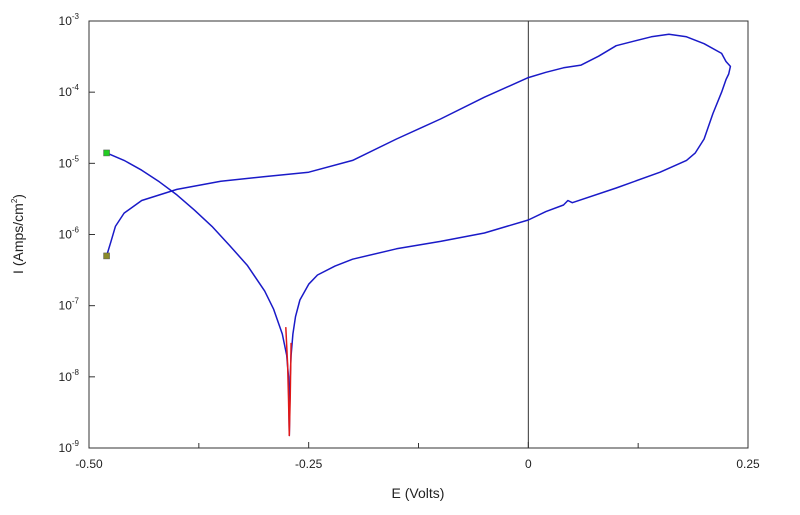 This screenshot has height=515, width=800. What do you see at coordinates (528, 464) in the screenshot?
I see `x-tick-label: 0` at bounding box center [528, 464].